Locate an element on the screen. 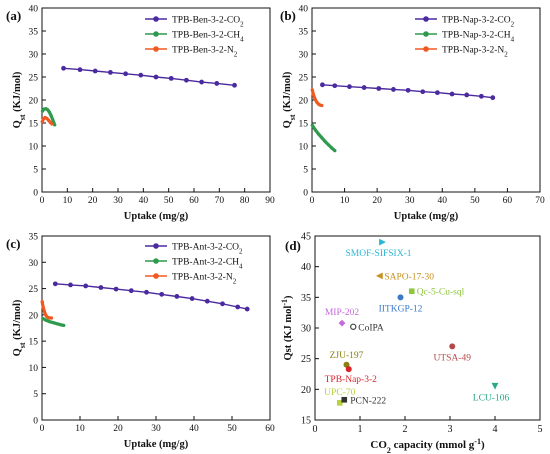  legend-marker-n2 is located at coordinates (156, 49).